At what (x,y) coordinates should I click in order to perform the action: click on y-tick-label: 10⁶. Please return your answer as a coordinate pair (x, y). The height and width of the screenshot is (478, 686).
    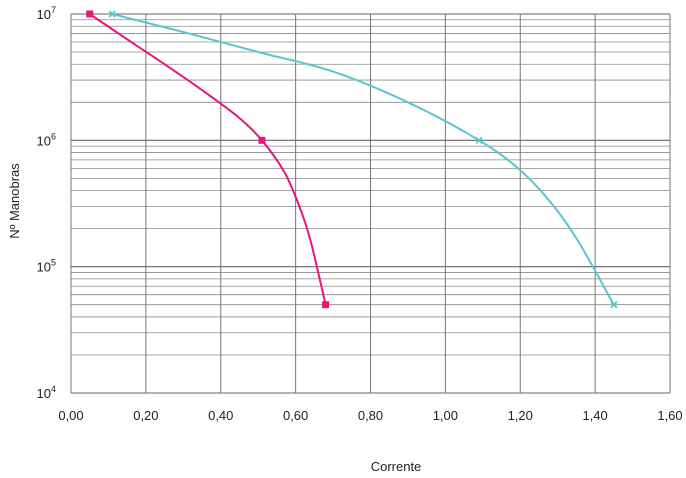
    Looking at the image, I should click on (46, 139).